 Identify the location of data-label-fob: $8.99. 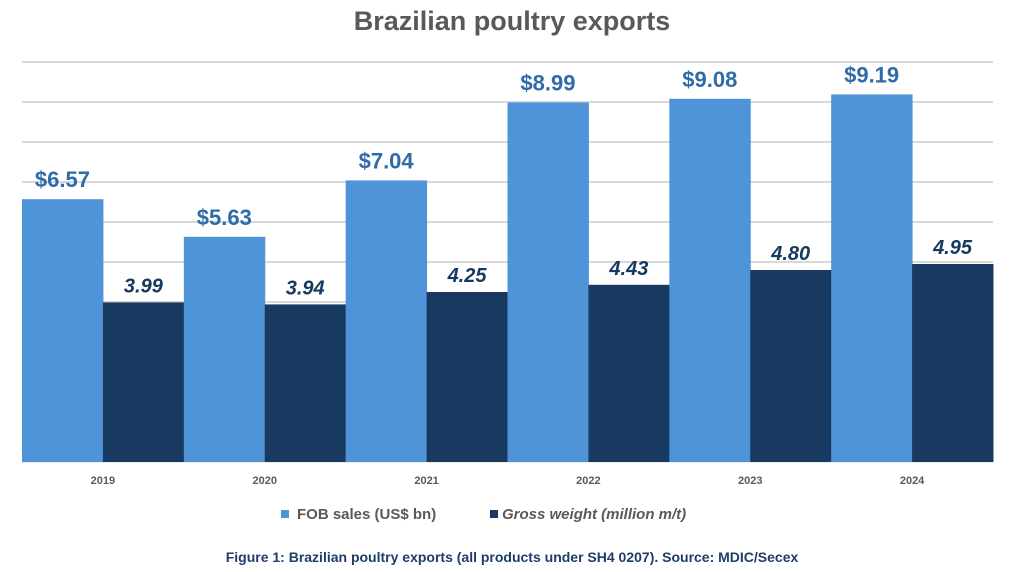
(547, 82).